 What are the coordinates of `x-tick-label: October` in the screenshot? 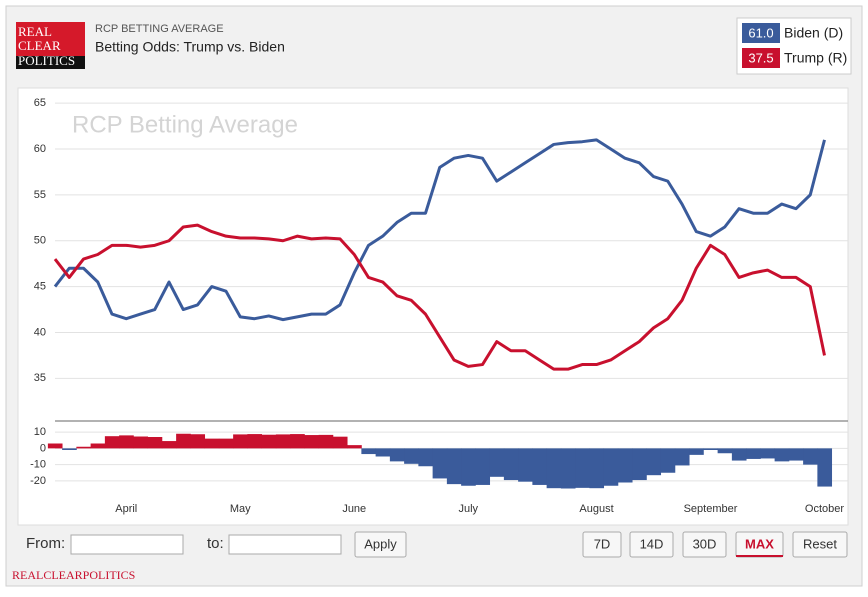 It's located at (824, 509).